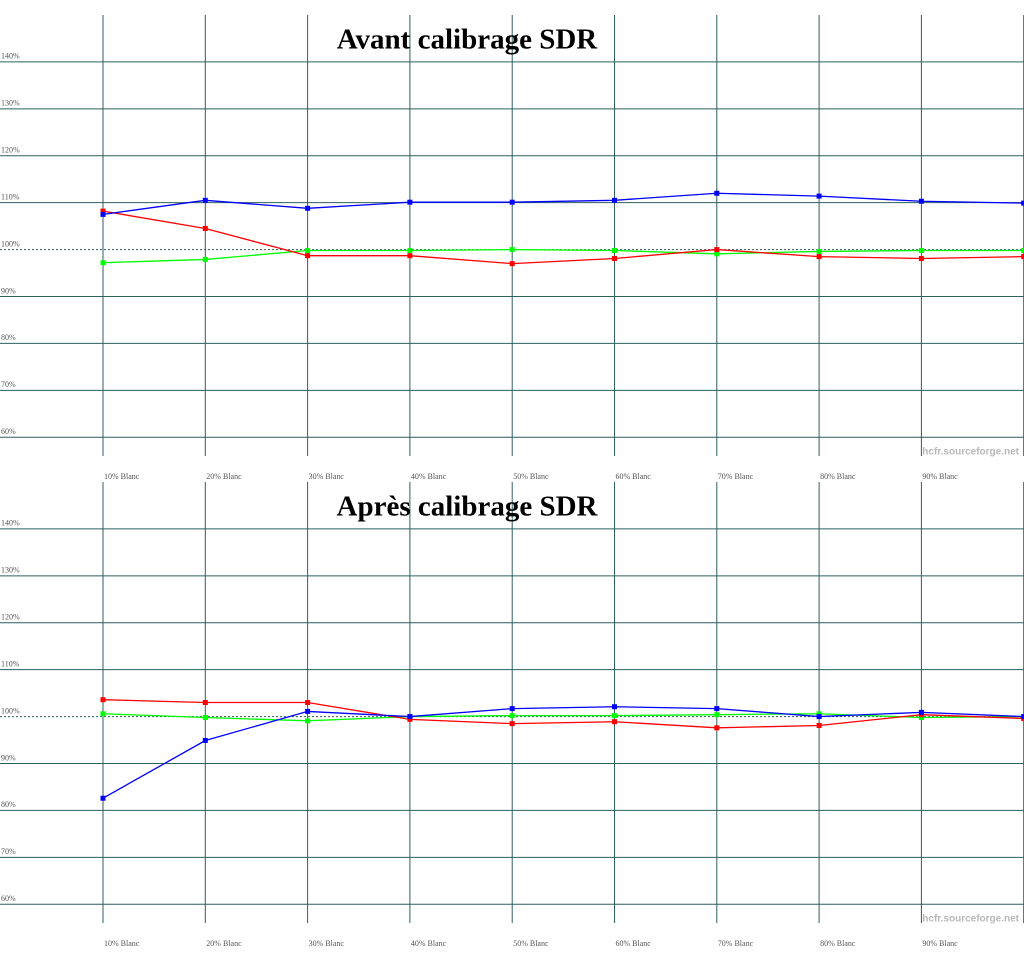 Image resolution: width=1024 pixels, height=957 pixels. Describe the element at coordinates (468, 40) in the screenshot. I see `chart-title: Avant calibrage SDR` at that location.